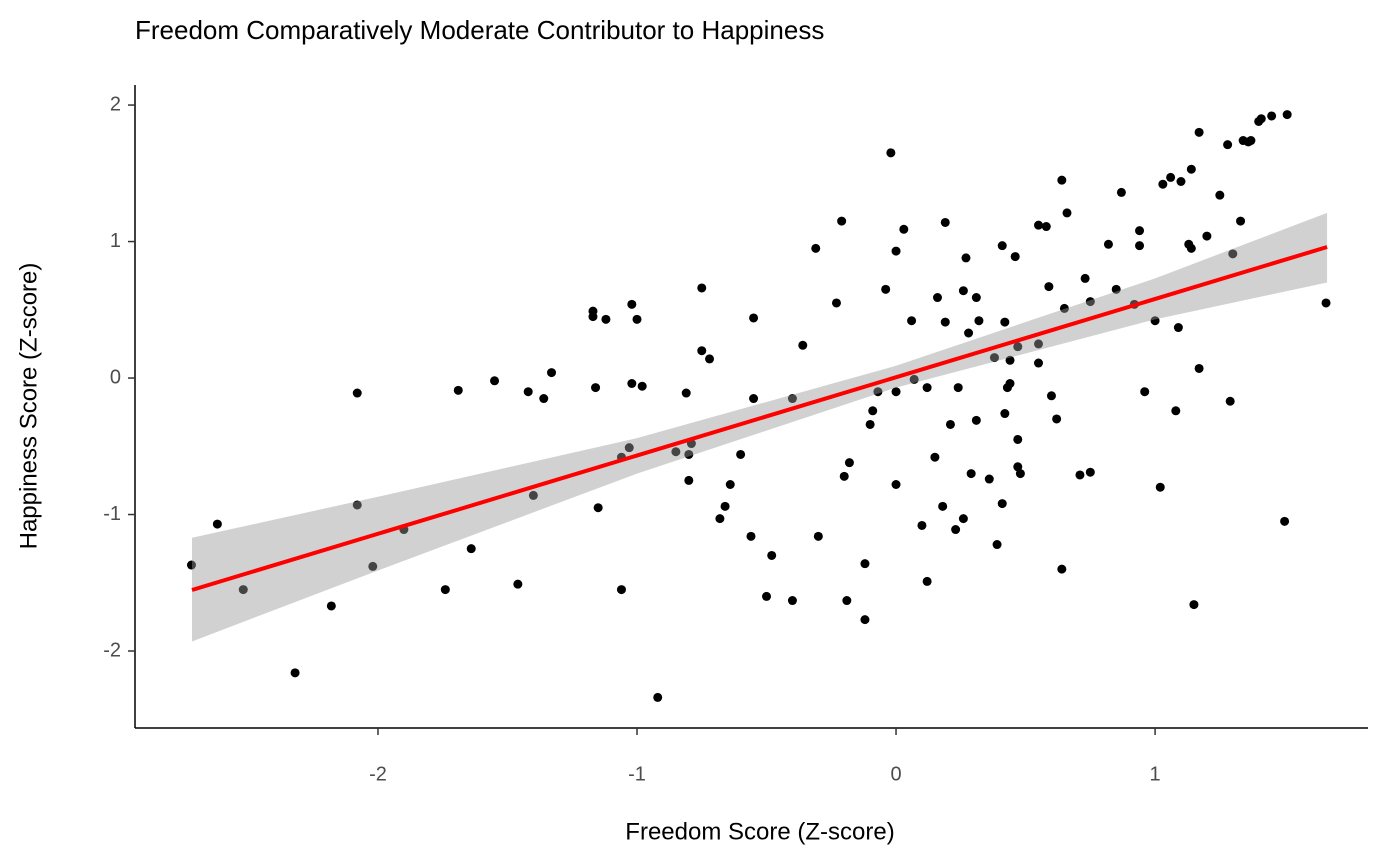 The width and height of the screenshot is (1400, 865). What do you see at coordinates (1155, 774) in the screenshot?
I see `x-tick-label: 1` at bounding box center [1155, 774].